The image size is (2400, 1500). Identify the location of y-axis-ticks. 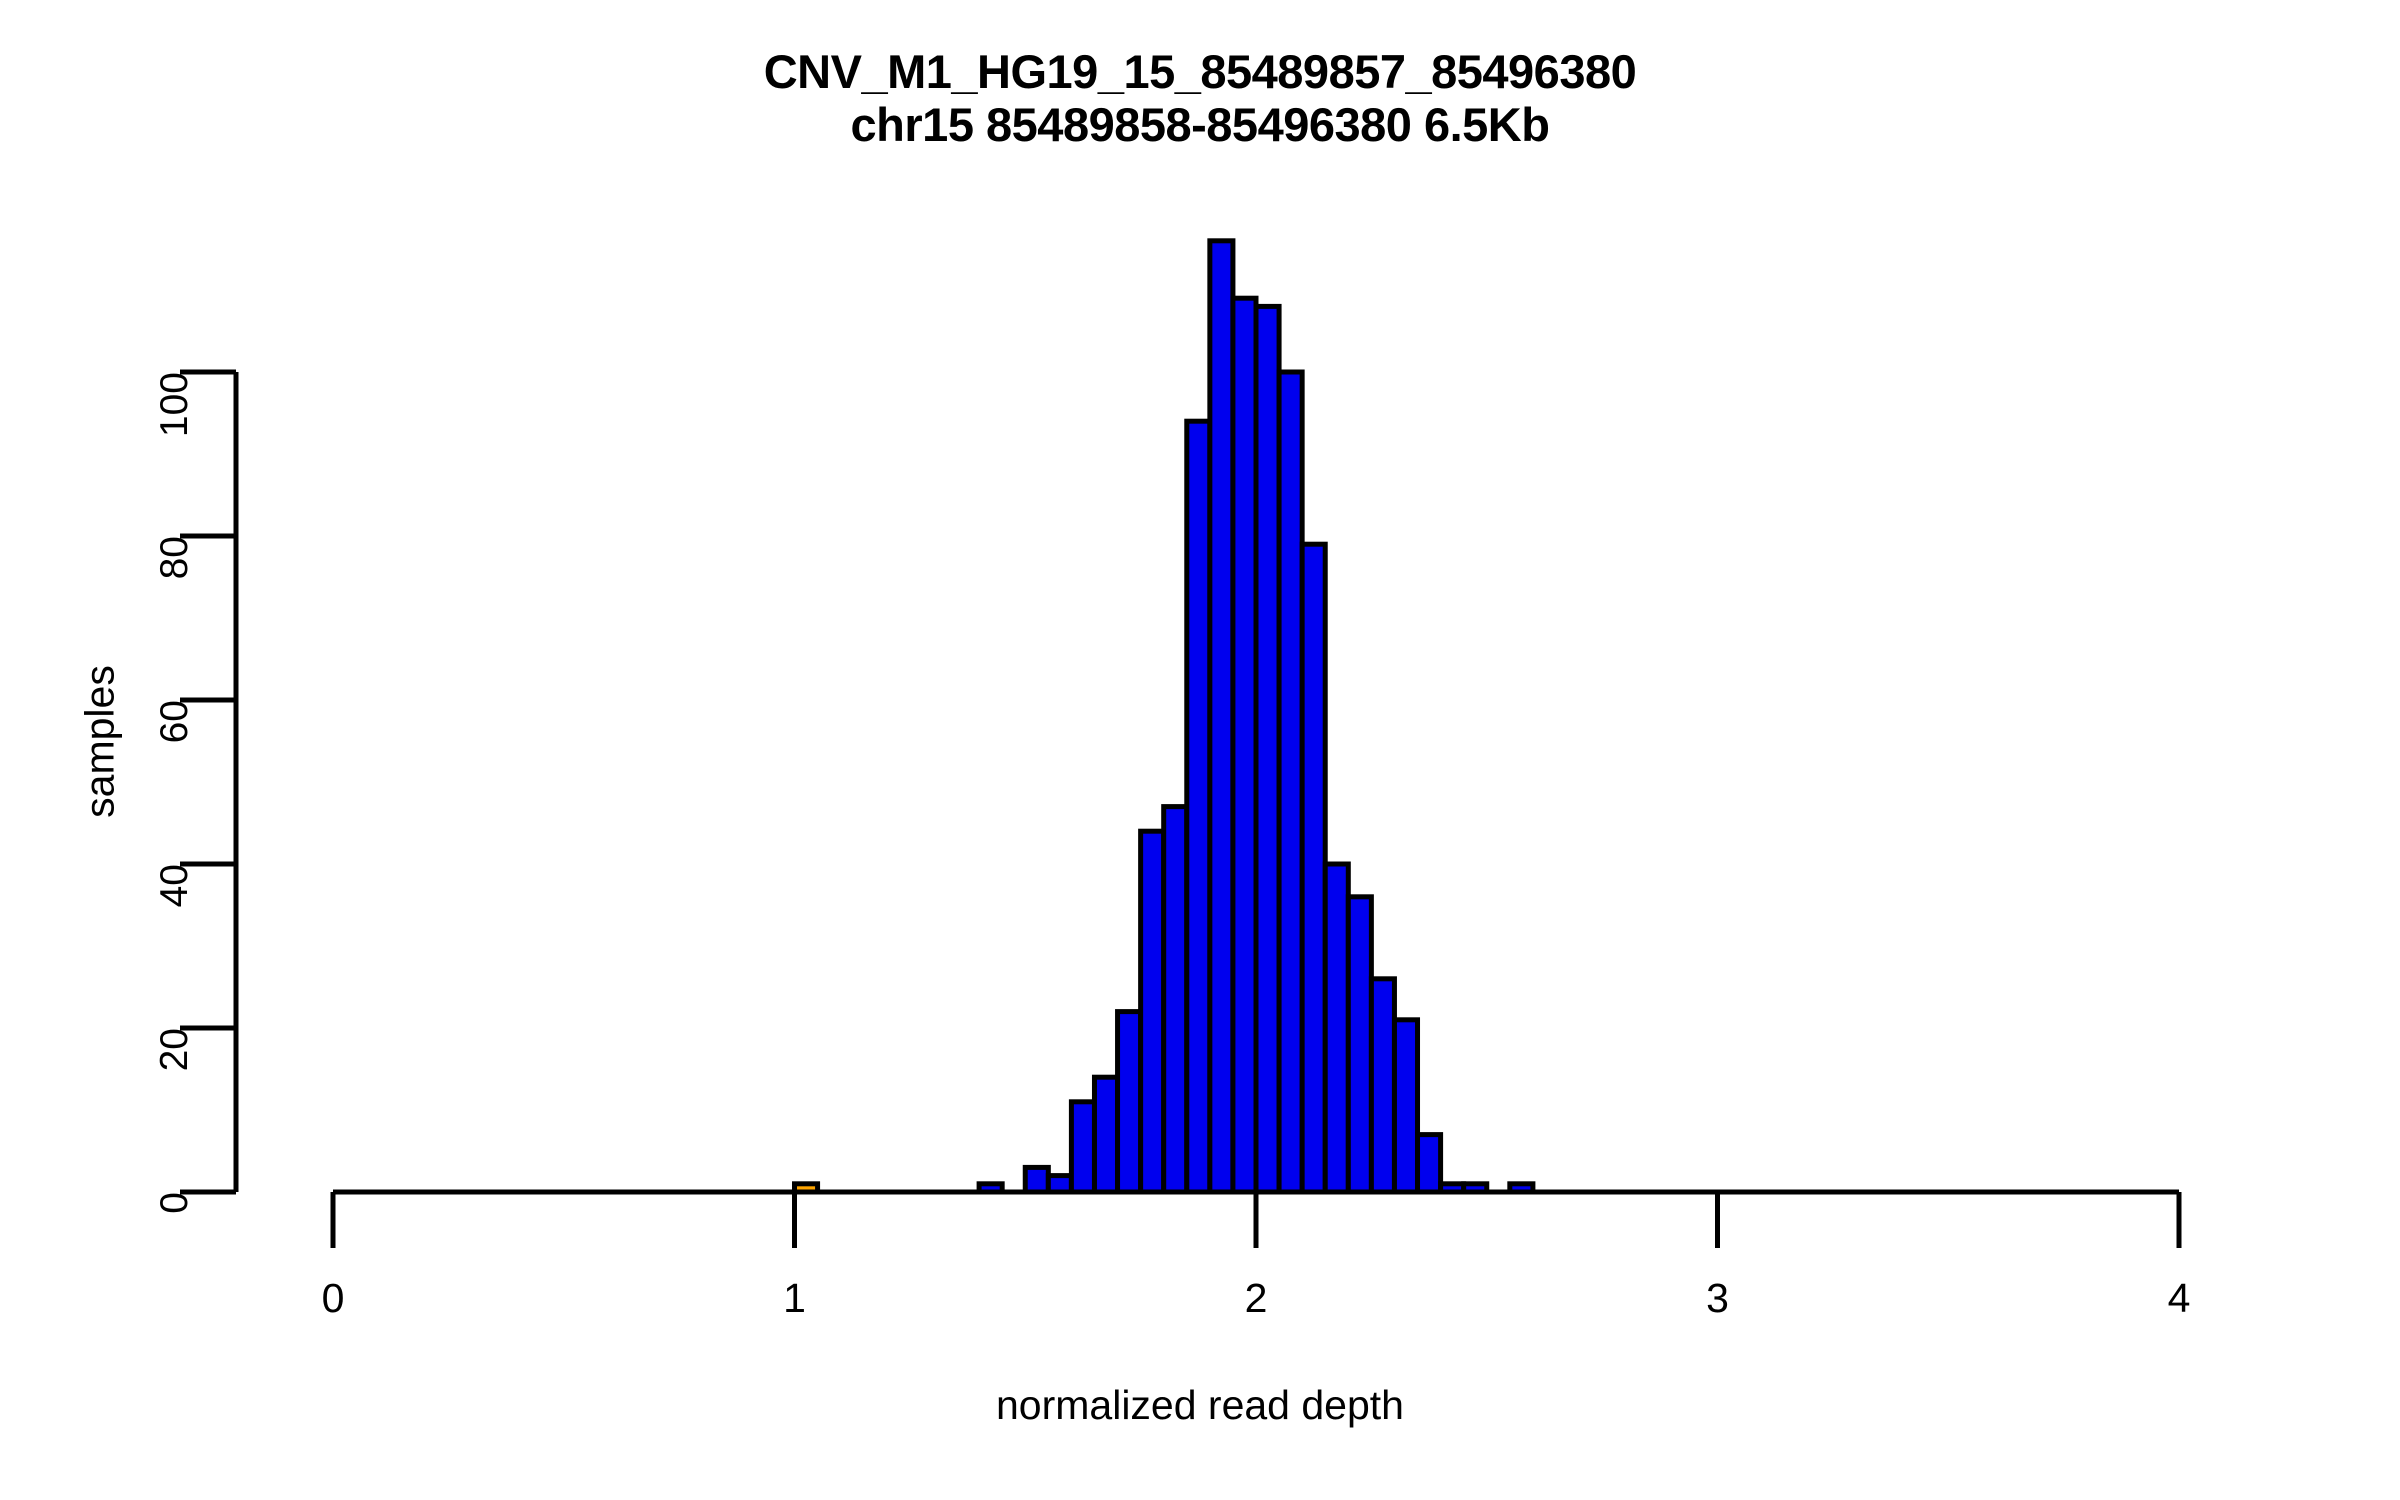
(208, 782).